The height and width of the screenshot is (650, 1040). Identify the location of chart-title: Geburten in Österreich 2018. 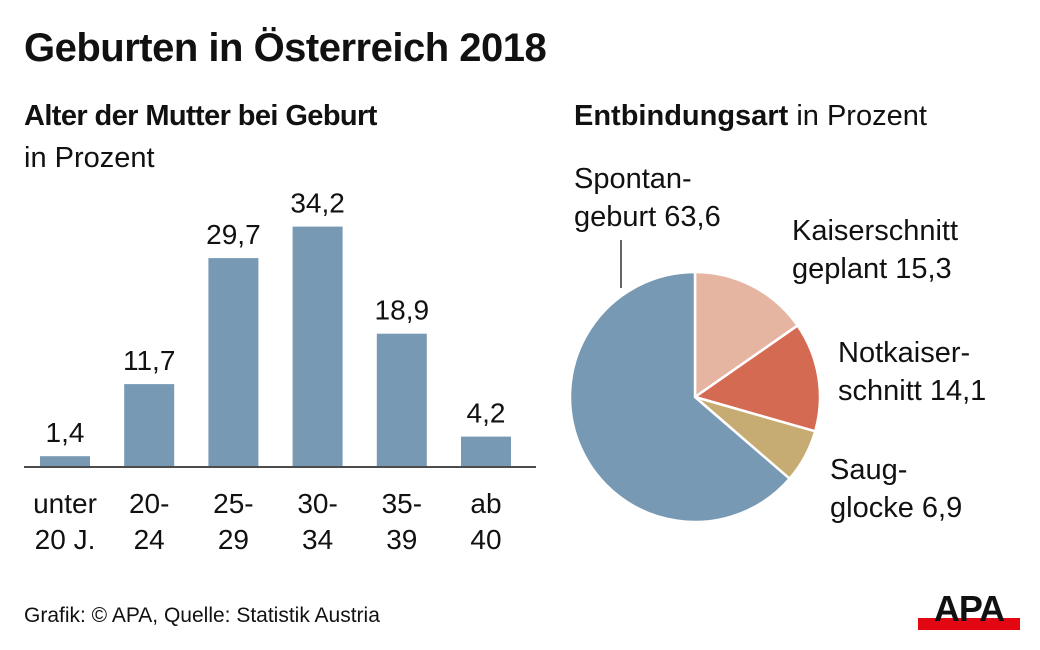
(285, 48).